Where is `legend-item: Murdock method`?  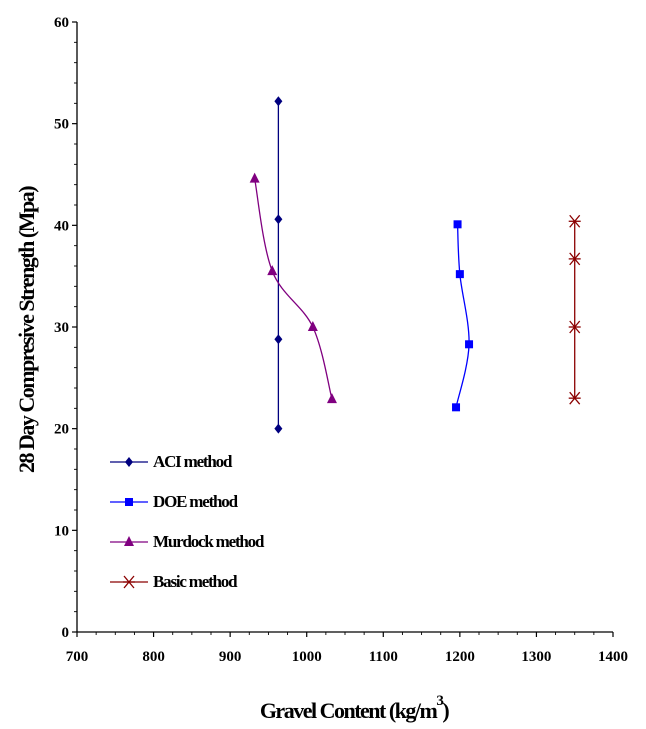
legend-item: Murdock method is located at coordinates (188, 541).